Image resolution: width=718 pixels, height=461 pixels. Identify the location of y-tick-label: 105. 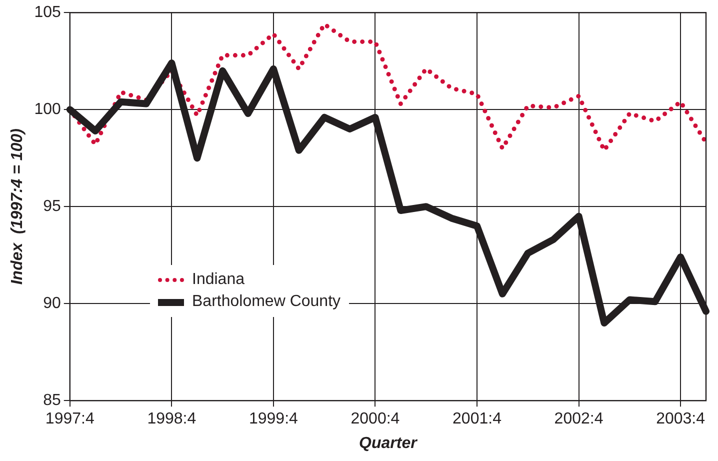
(47, 13).